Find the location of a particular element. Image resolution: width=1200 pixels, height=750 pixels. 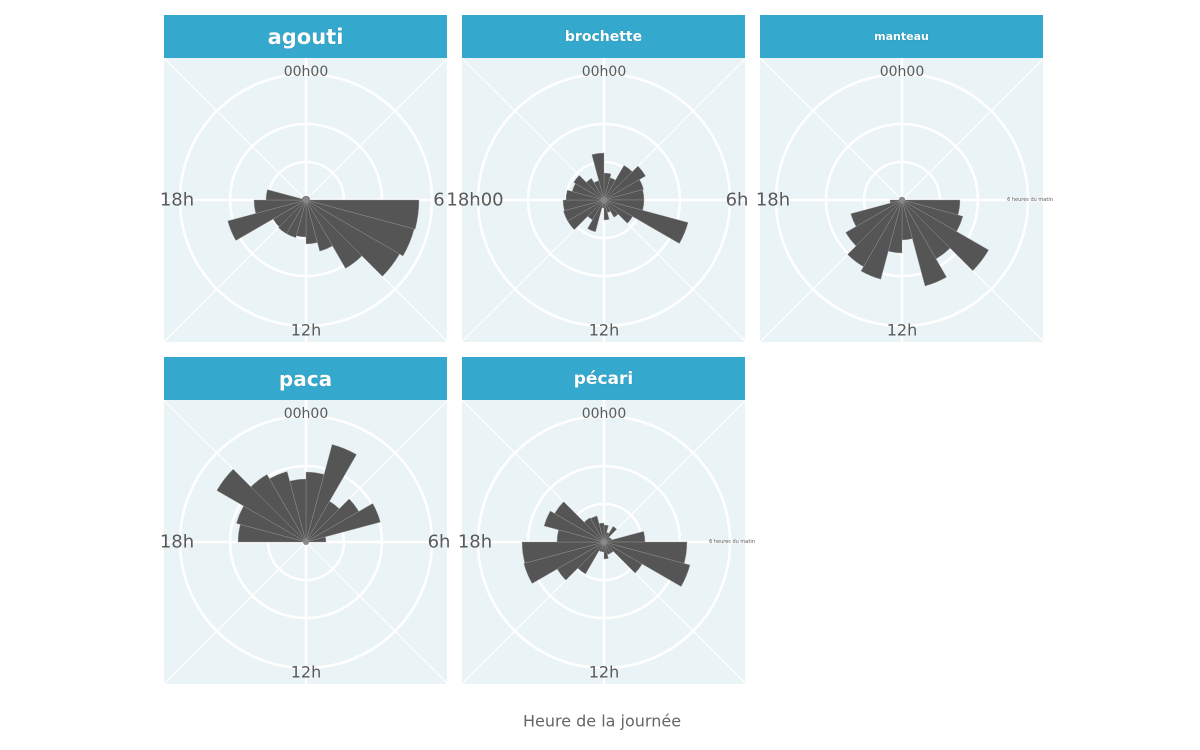

x-axis-title: Heure de la journée is located at coordinates (602, 721).